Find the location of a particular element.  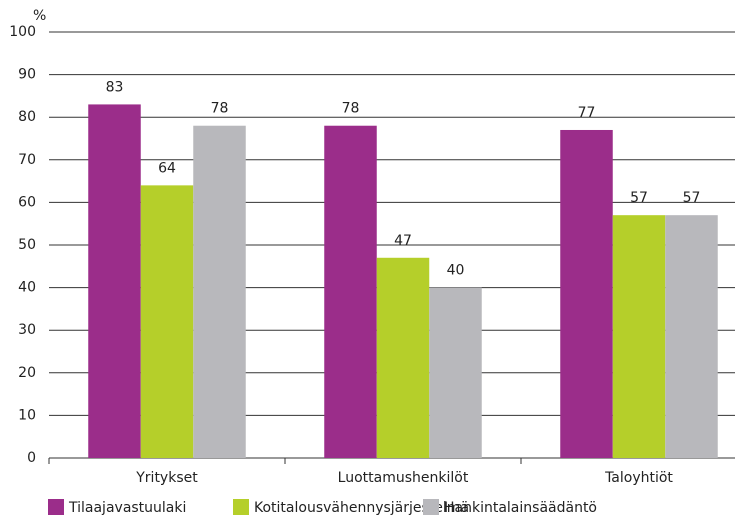

y-tick-label: 50 is located at coordinates (27, 245).